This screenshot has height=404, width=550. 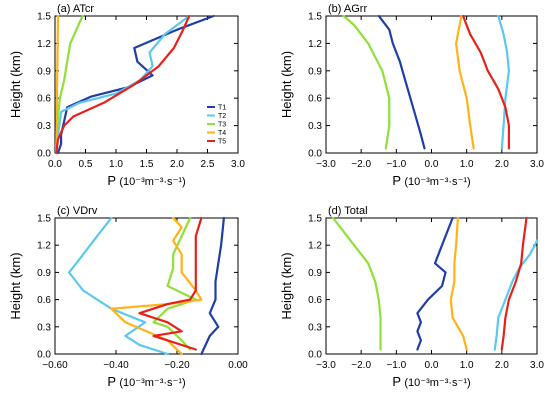 What do you see at coordinates (116, 365) in the screenshot?
I see `x-tick-label: −0.40` at bounding box center [116, 365].